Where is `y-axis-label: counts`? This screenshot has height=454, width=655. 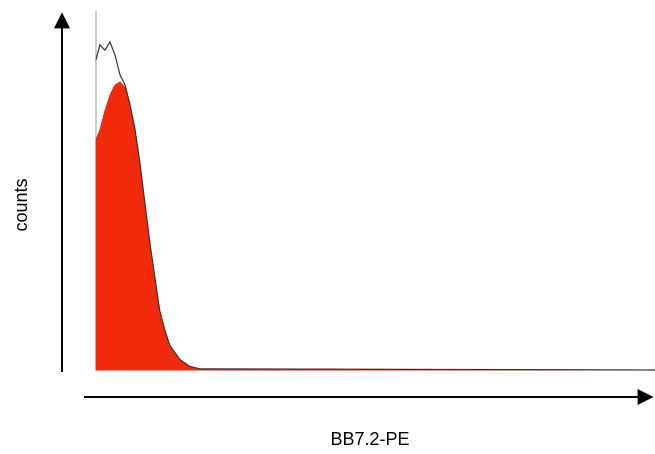
y-axis-label: counts is located at coordinates (21, 204).